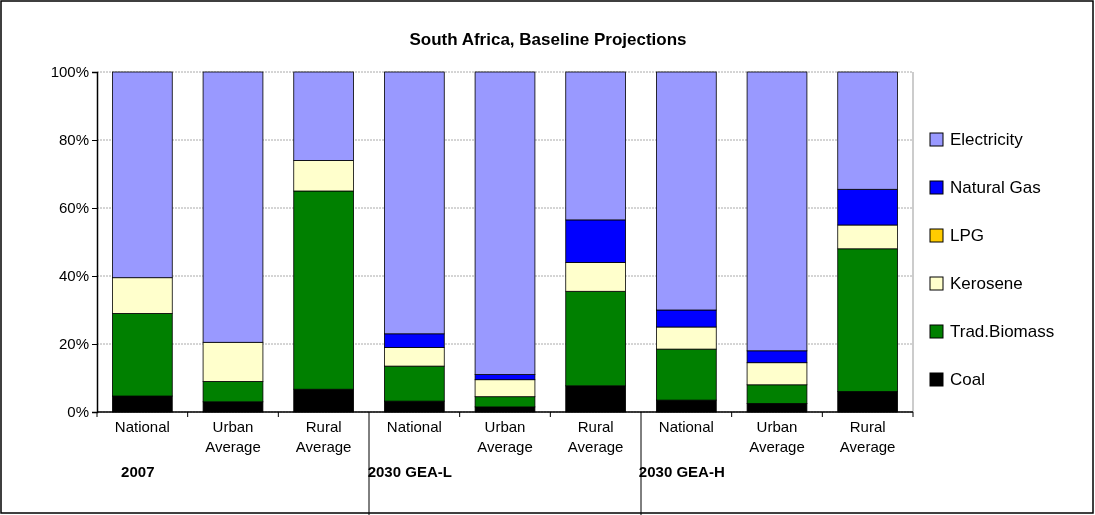  Describe the element at coordinates (987, 139) in the screenshot. I see `legend-label: Electricity` at that location.